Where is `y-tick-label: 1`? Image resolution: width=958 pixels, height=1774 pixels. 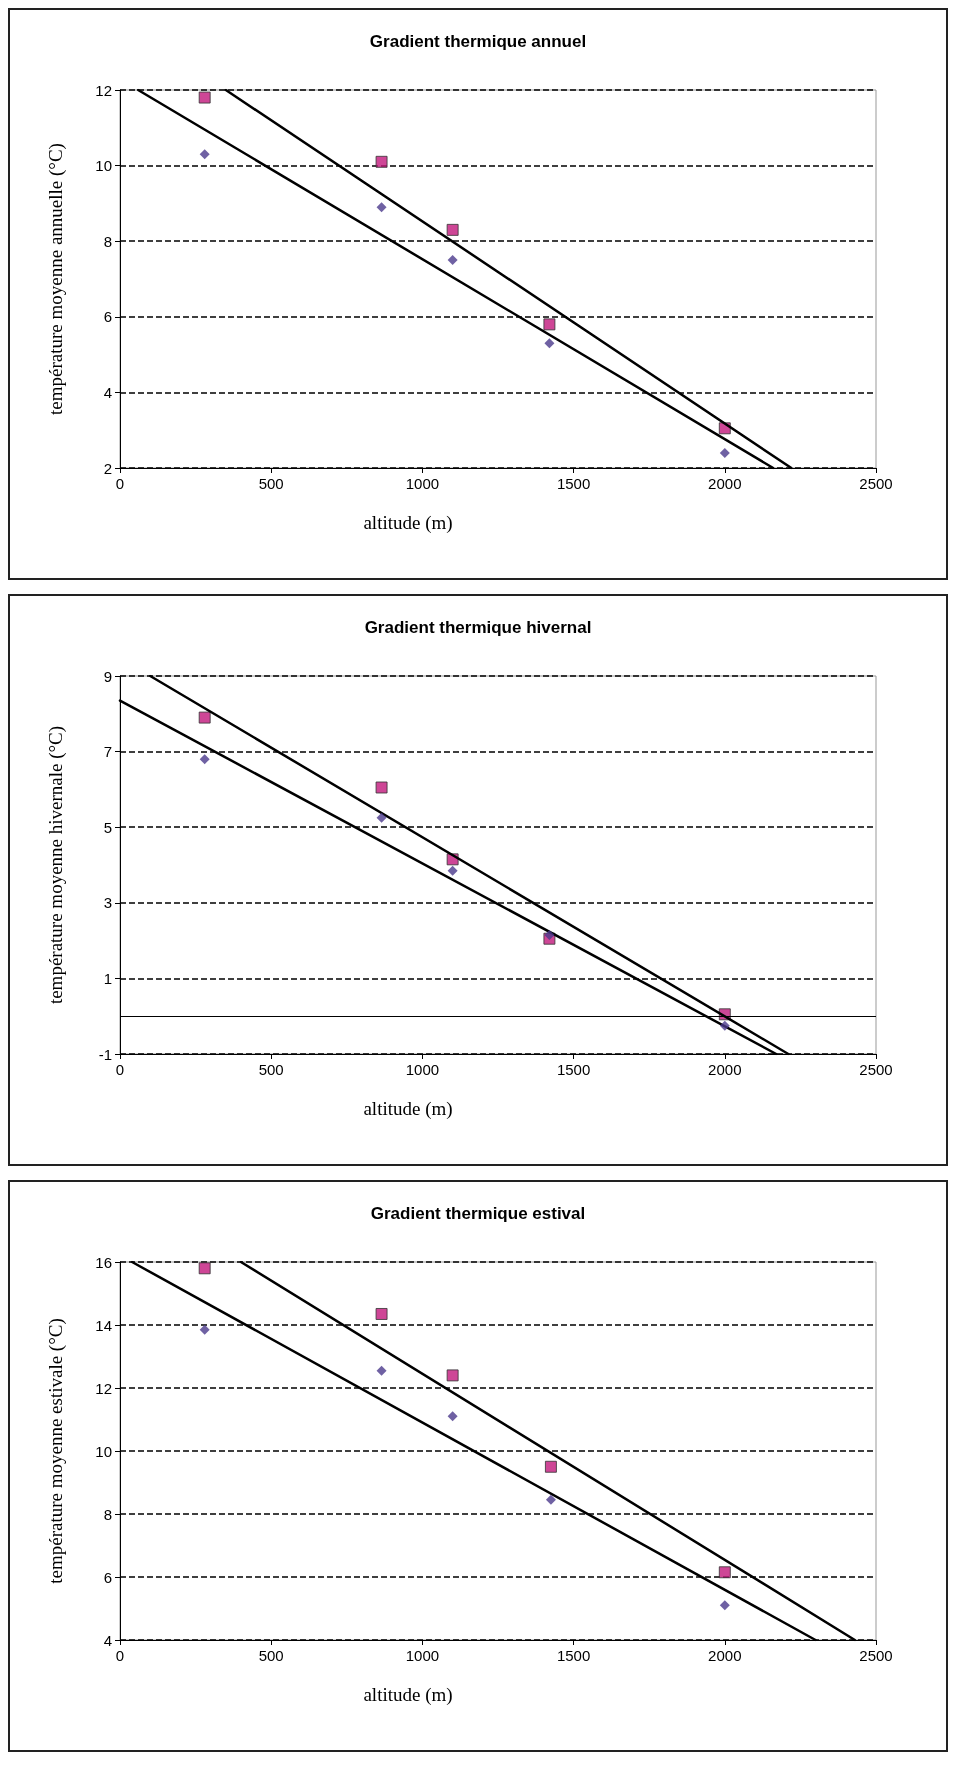
y-tick-label: 1 is located at coordinates (107, 978).